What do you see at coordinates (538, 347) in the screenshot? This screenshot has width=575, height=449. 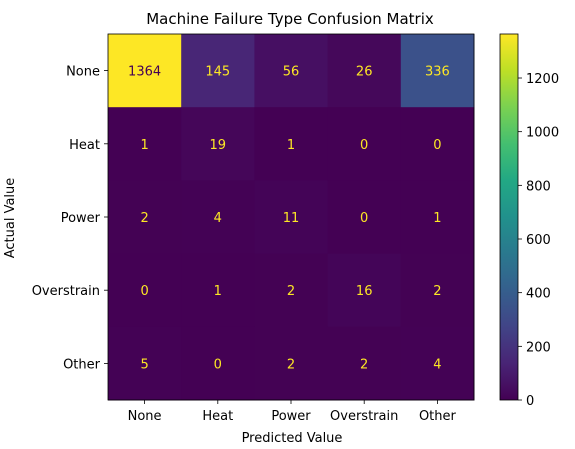 I see `colorbar-tick-label: 200` at bounding box center [538, 347].